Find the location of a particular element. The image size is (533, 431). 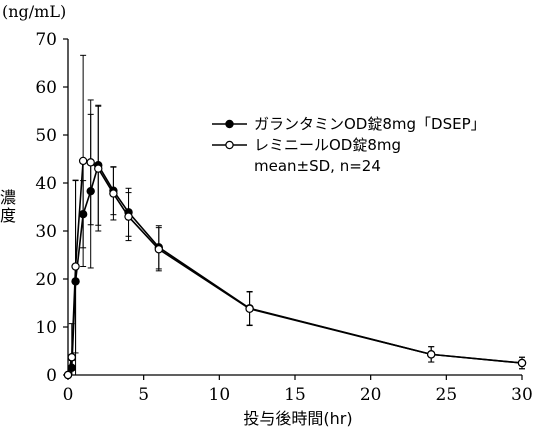

x-tick-label: 15 is located at coordinates (295, 395).